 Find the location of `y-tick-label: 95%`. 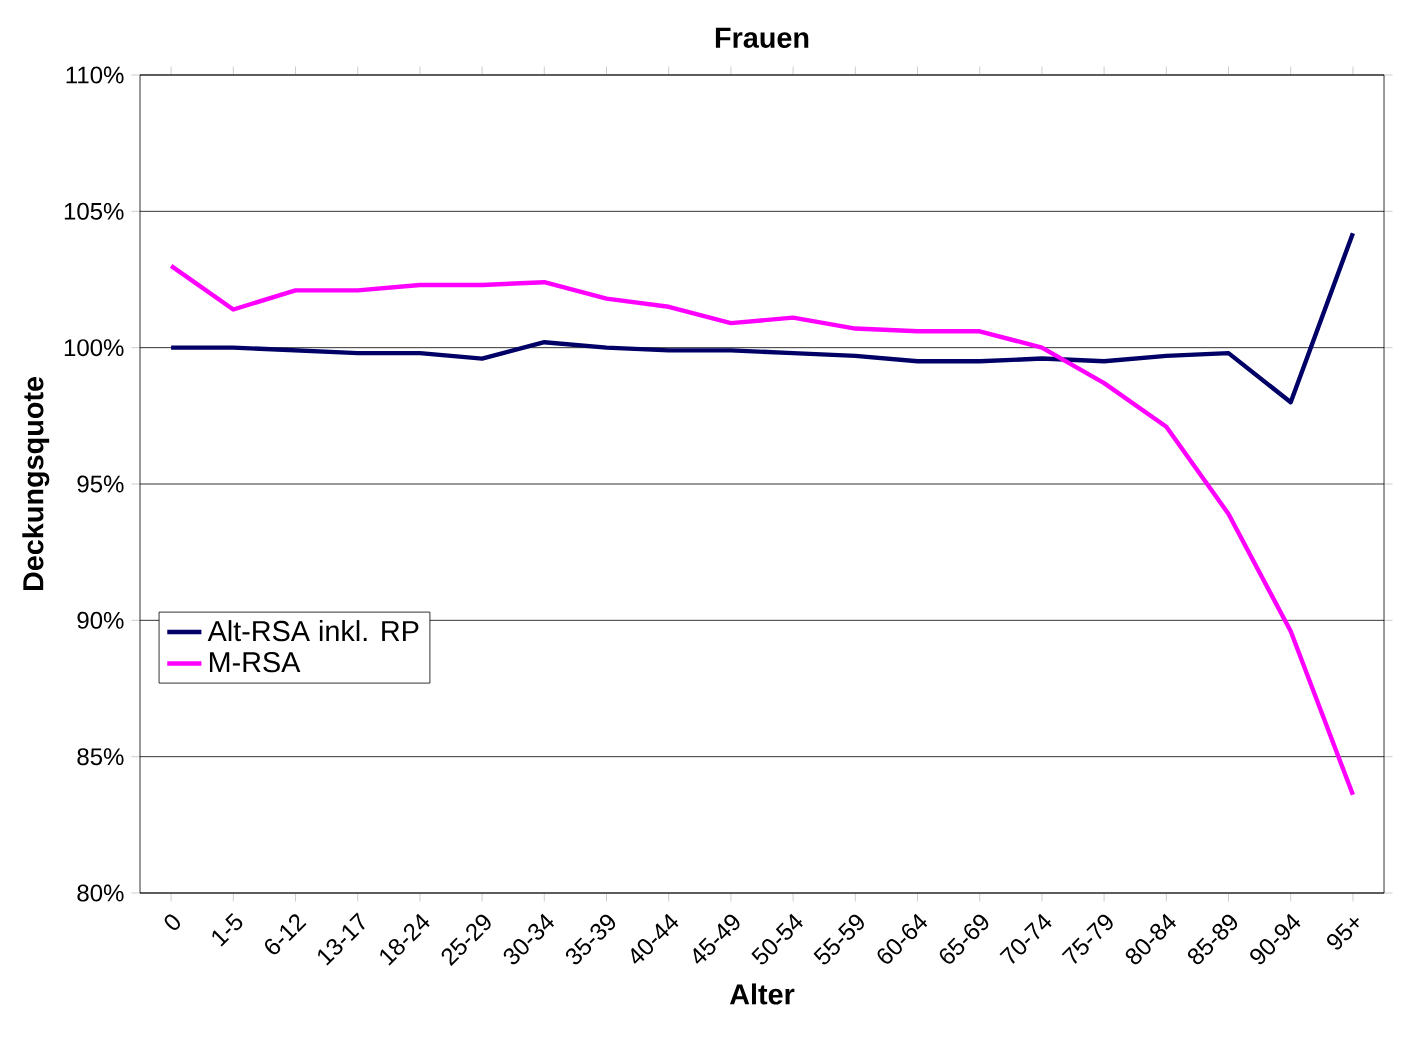

y-tick-label: 95% is located at coordinates (100, 484).